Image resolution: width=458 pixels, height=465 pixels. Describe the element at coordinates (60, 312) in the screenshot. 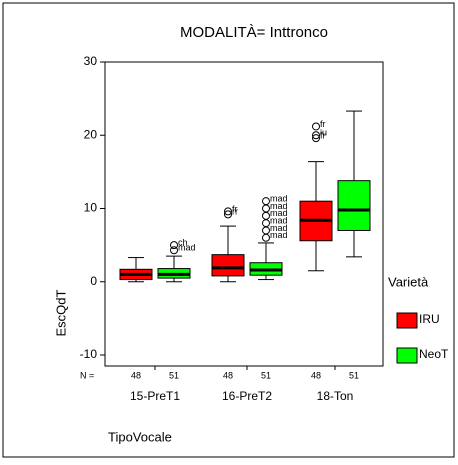

I see `y-axis-label: EscQdT` at that location.